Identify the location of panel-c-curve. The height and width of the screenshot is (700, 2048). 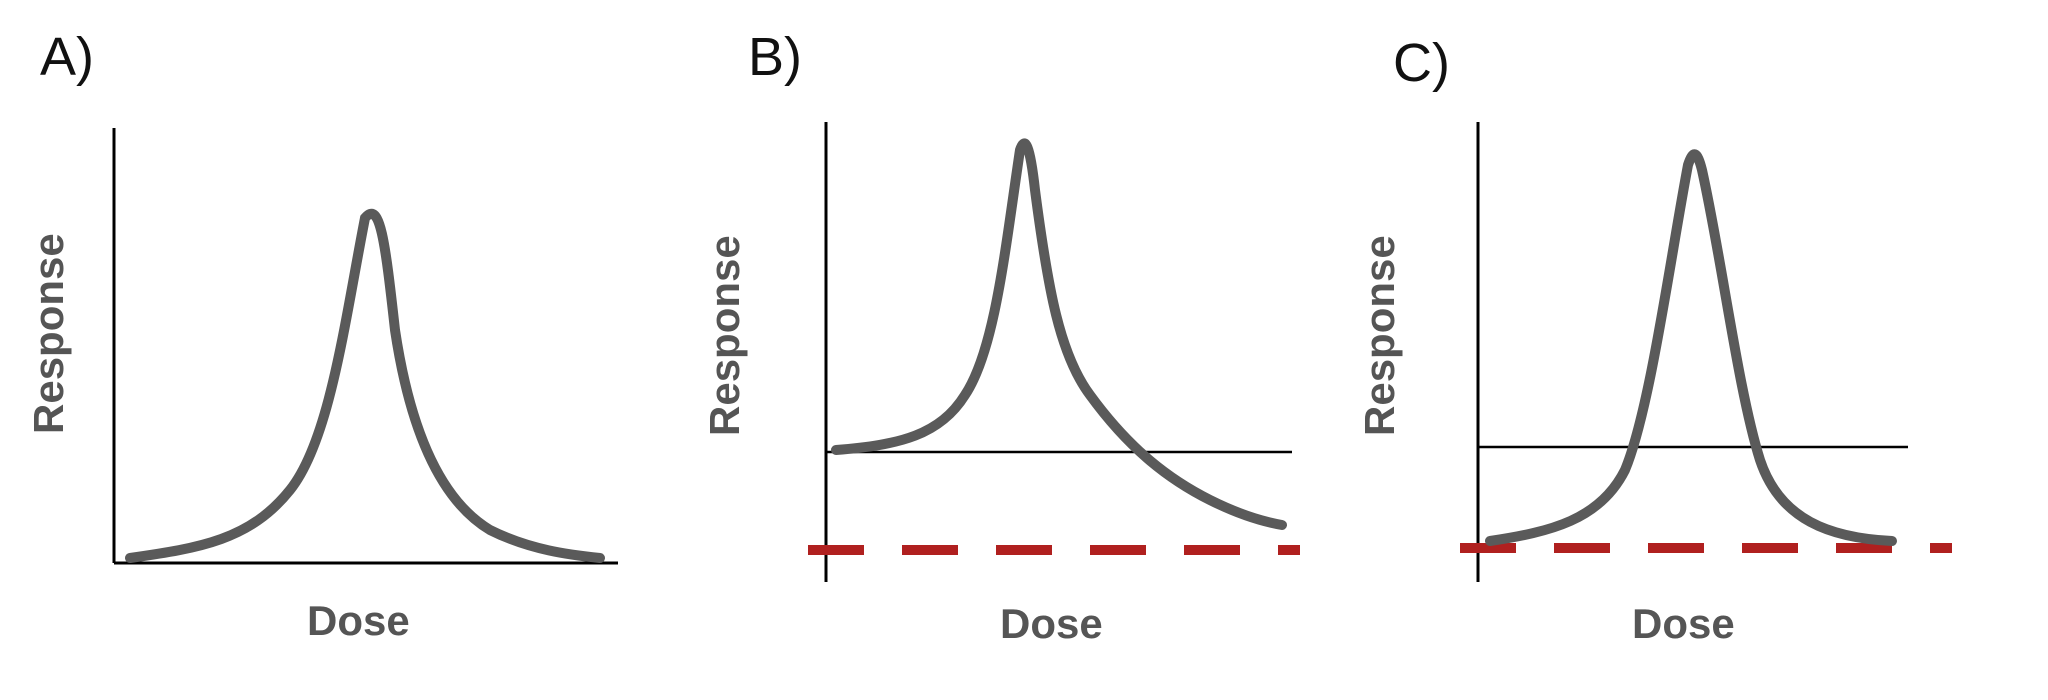
(1691, 347).